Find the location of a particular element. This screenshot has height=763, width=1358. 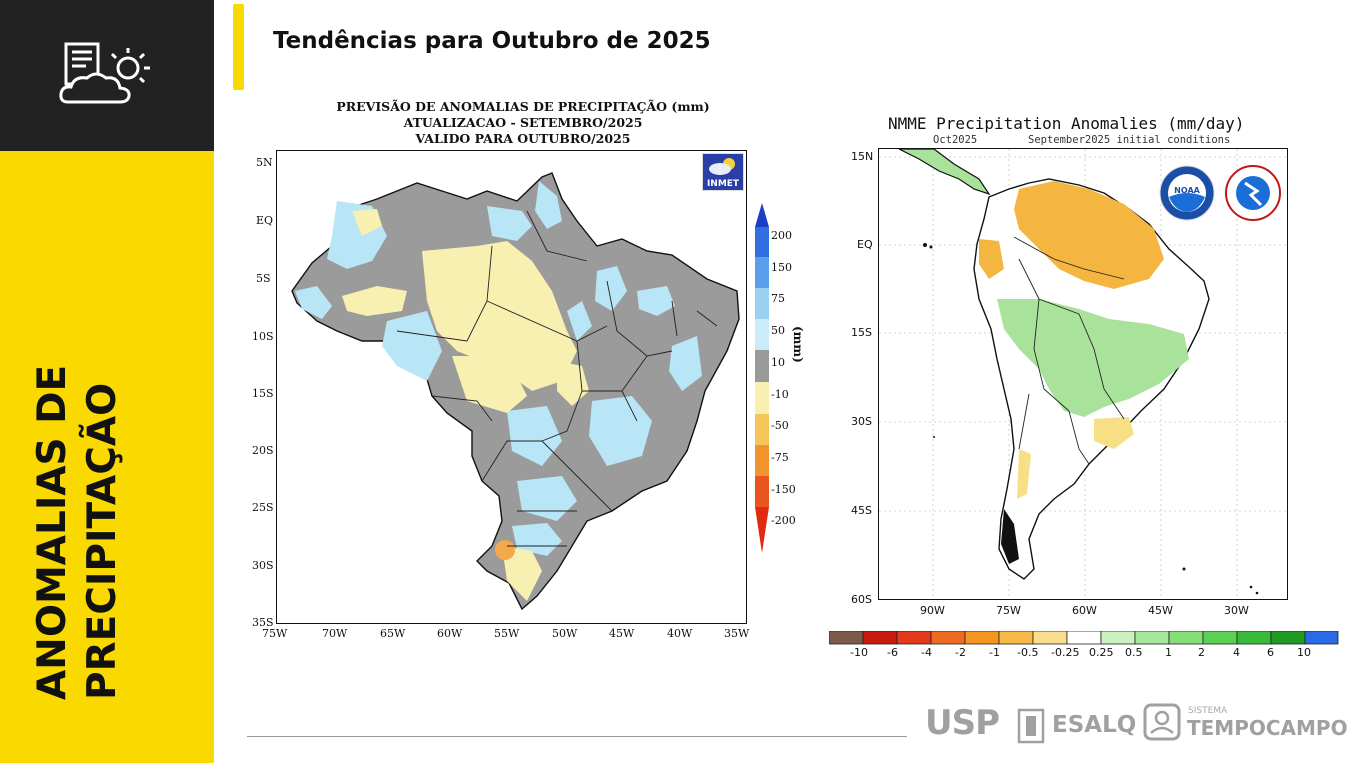

inmet-colorbar-label: 10 is located at coordinates (778, 362).